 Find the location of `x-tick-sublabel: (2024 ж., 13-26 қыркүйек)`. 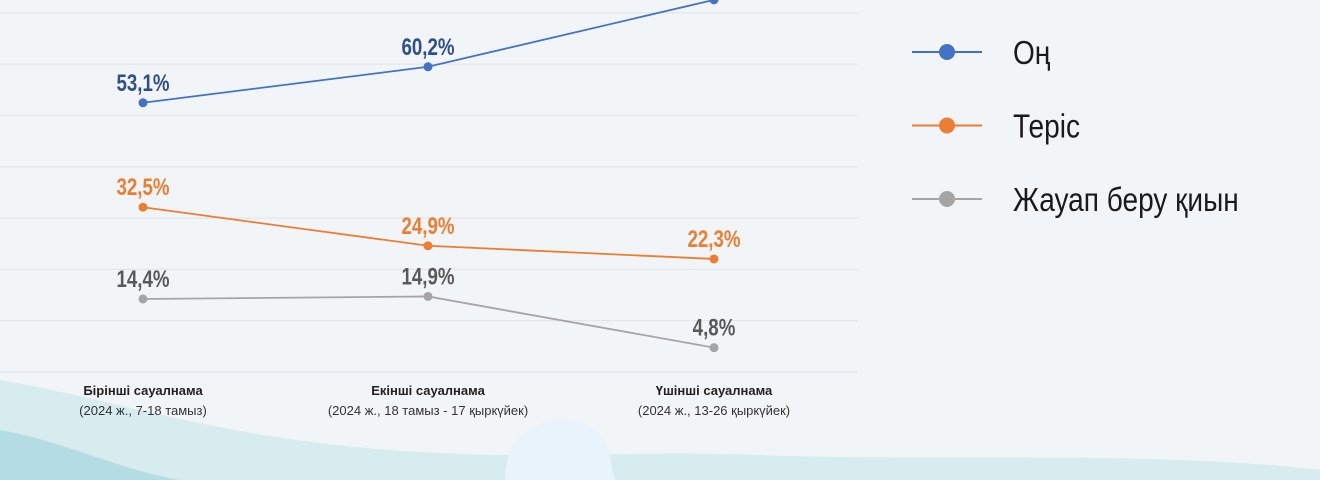

x-tick-sublabel: (2024 ж., 13-26 қыркүйек) is located at coordinates (714, 410).